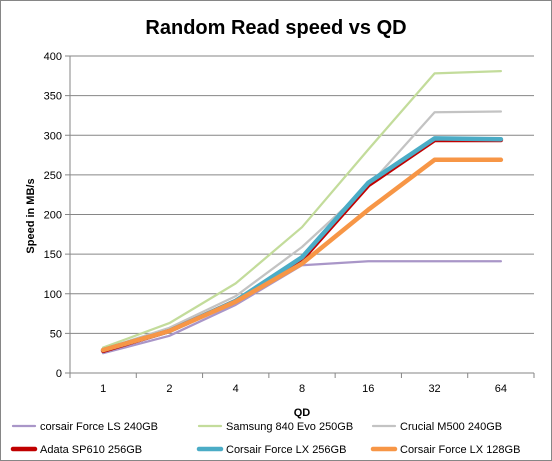  What do you see at coordinates (31, 215) in the screenshot?
I see `y-axis-title: Speed in MB/s` at bounding box center [31, 215].